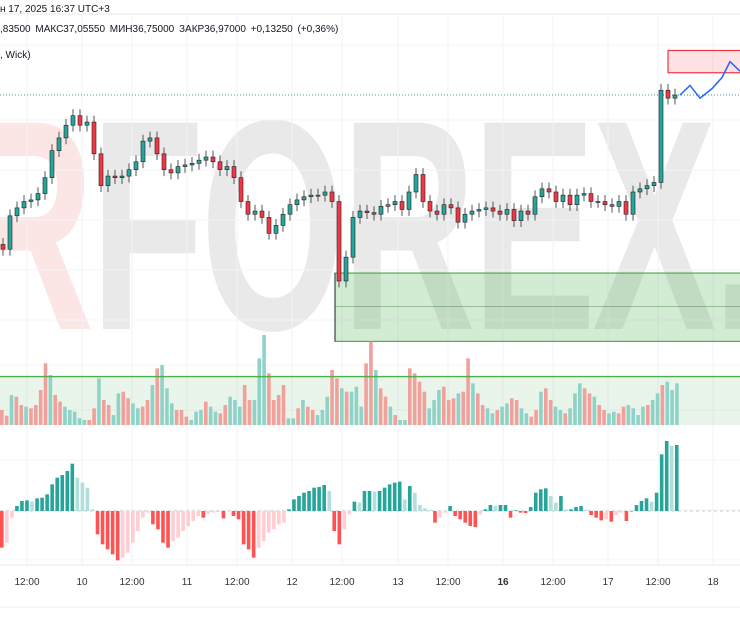 Image resolution: width=740 pixels, height=620 pixels. What do you see at coordinates (703, 61) in the screenshot?
I see `supply-zone` at bounding box center [703, 61].